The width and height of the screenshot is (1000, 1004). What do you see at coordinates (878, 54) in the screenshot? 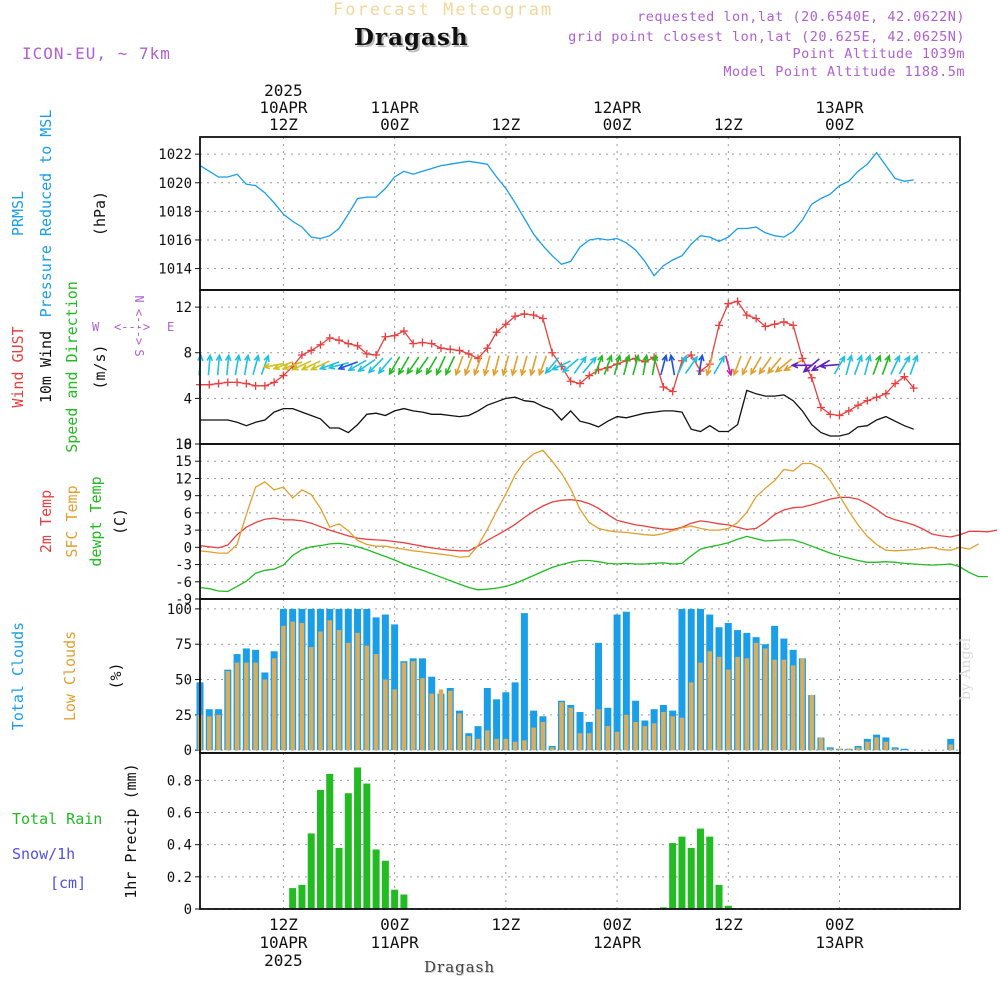
I see `point-altitude: Point Altitude 1039m` at bounding box center [878, 54].